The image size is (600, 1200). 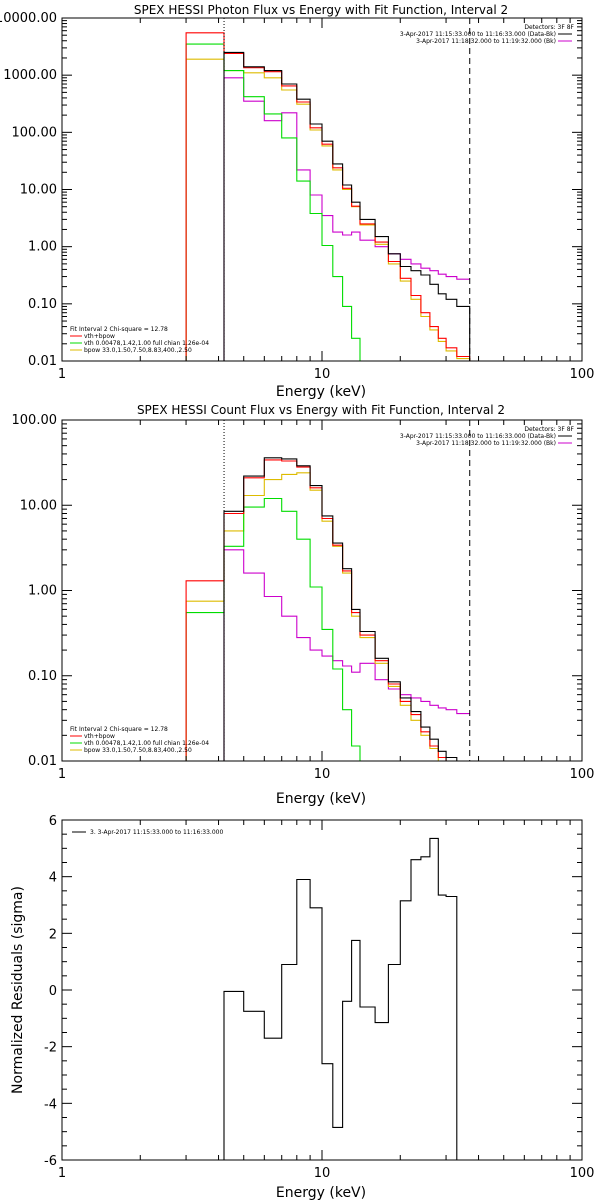 I want to click on series-data, so click(x=346, y=655).